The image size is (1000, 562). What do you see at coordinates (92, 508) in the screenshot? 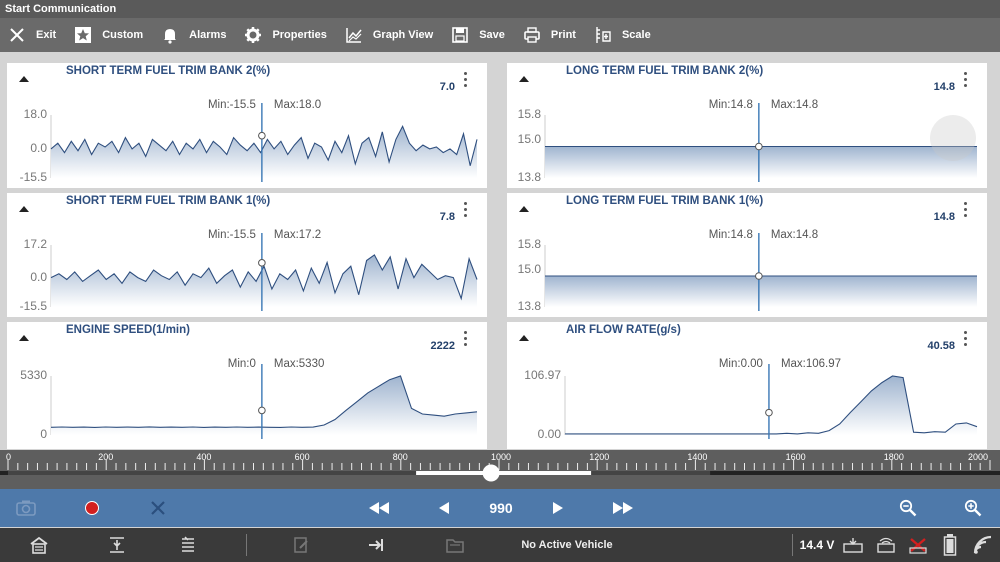
I see `record-button` at bounding box center [92, 508].